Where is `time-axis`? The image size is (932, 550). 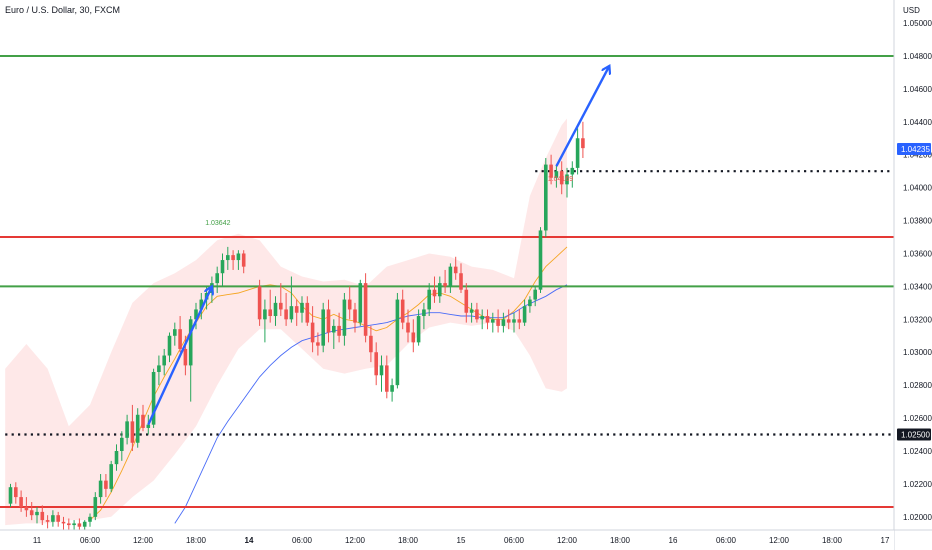 time-axis is located at coordinates (447, 540).